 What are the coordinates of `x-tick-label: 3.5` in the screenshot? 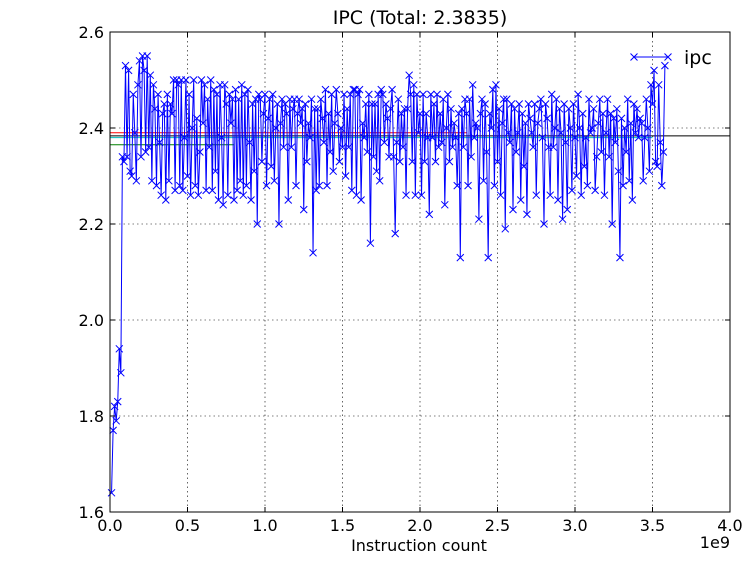 It's located at (652, 525).